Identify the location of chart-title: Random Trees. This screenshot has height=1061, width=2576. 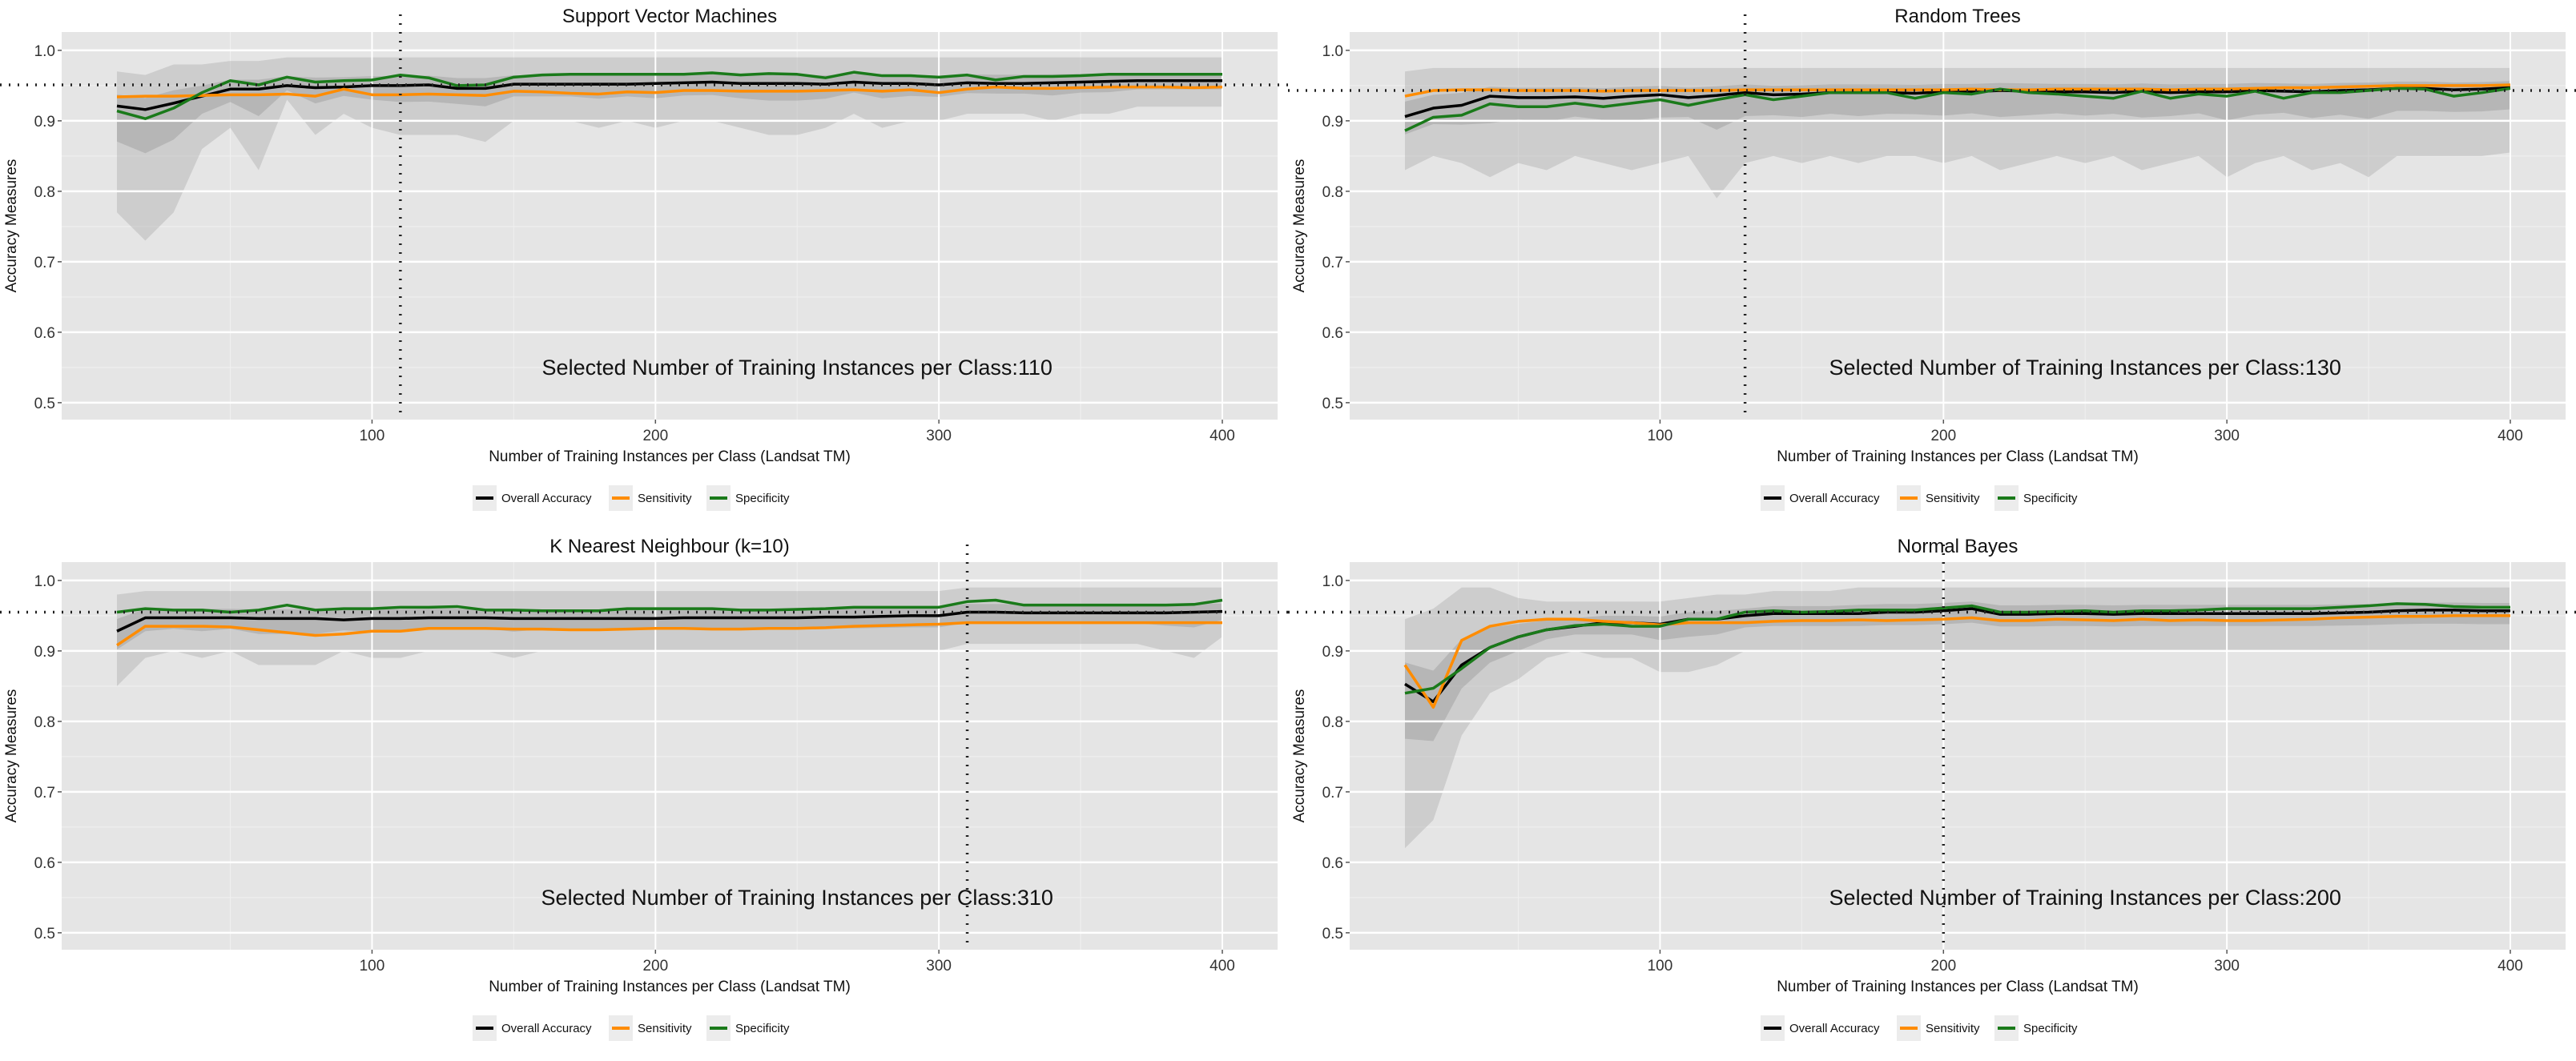
(1957, 16).